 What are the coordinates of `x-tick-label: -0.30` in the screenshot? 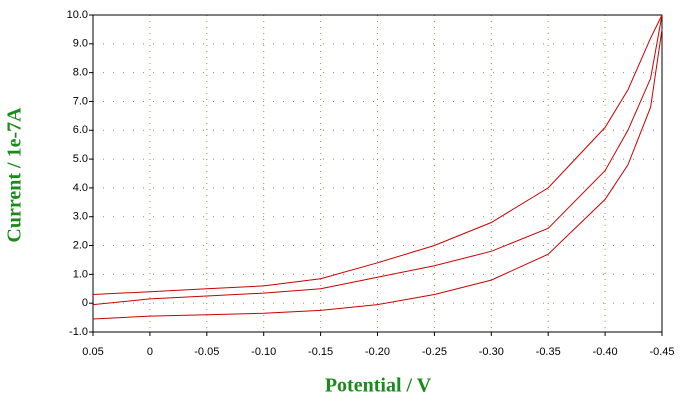 It's located at (491, 352).